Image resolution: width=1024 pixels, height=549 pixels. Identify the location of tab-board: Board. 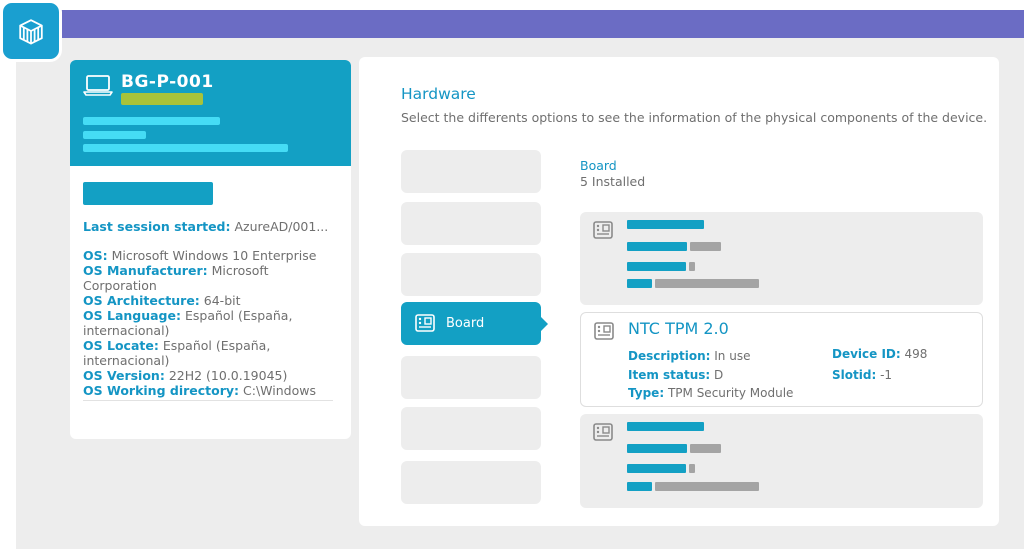
(474, 323).